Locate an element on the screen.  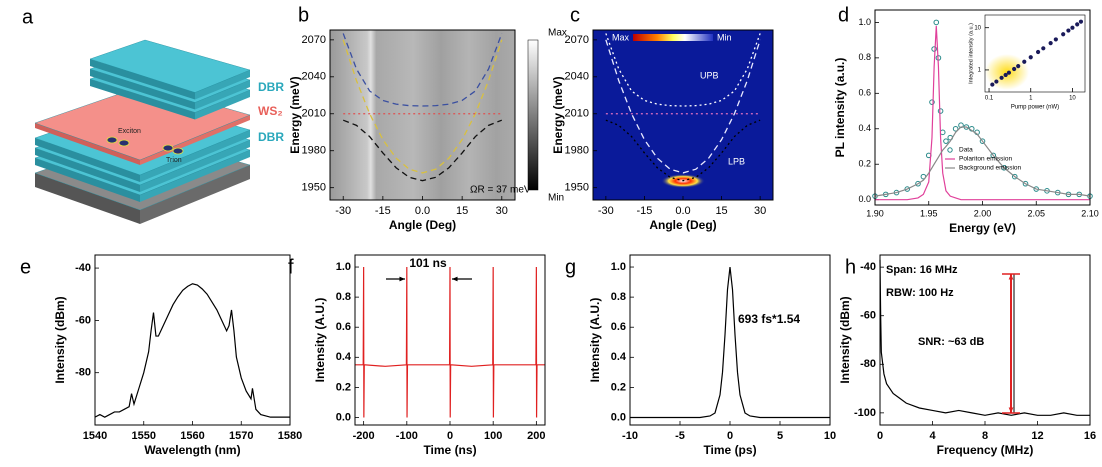
arrow-head is located at coordinates (402, 279).